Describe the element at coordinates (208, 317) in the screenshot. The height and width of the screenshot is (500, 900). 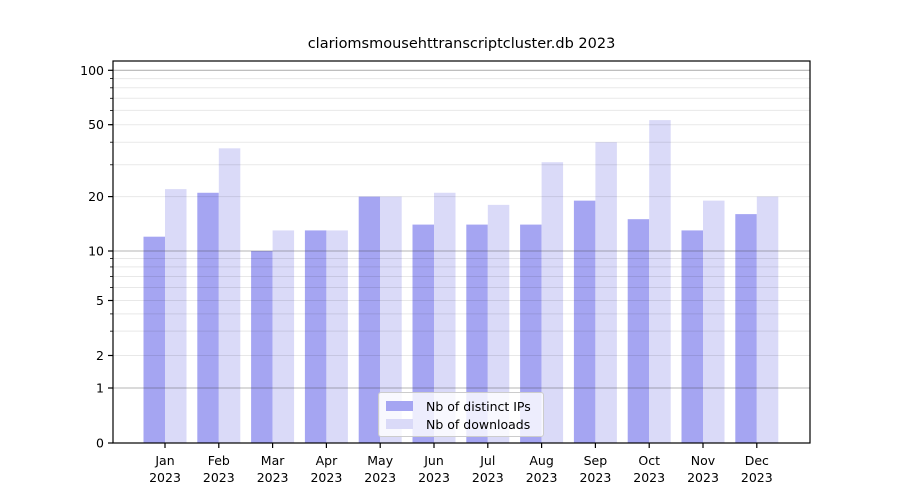
I see `bar-distinct-ips-feb` at that location.